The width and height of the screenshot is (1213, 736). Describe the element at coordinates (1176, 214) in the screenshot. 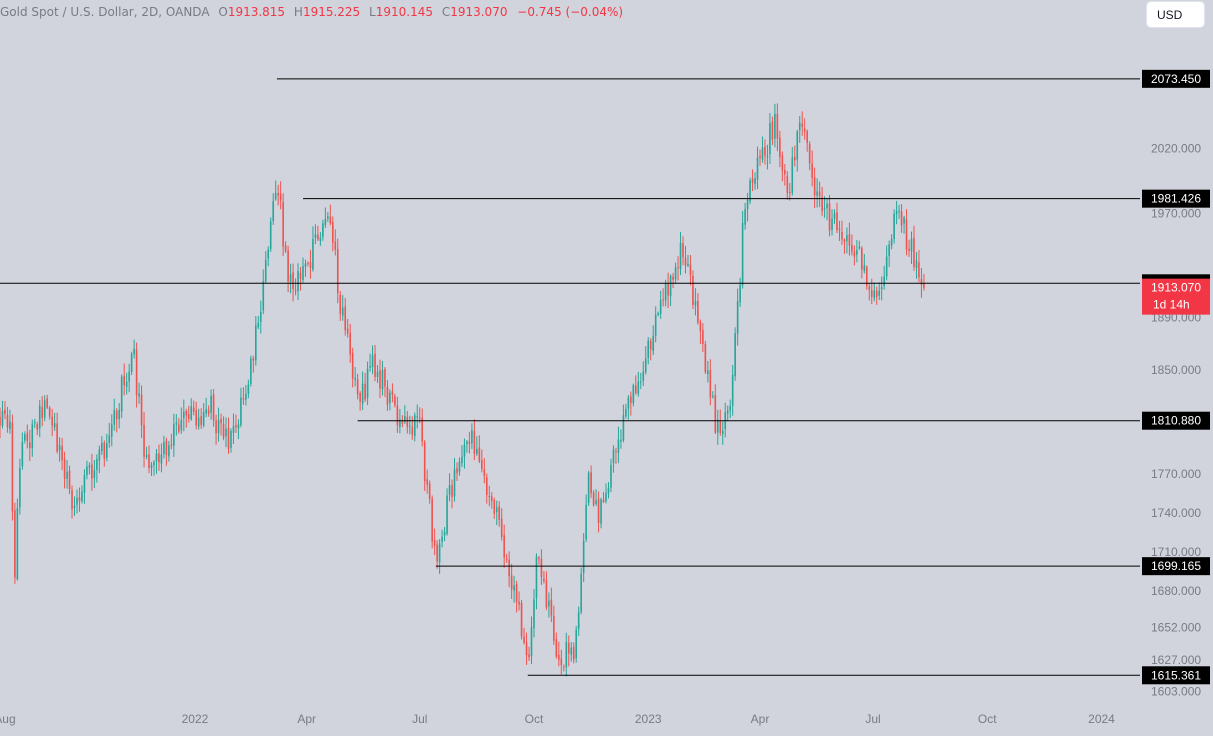

I see `y-tick-label: 1970.000` at that location.